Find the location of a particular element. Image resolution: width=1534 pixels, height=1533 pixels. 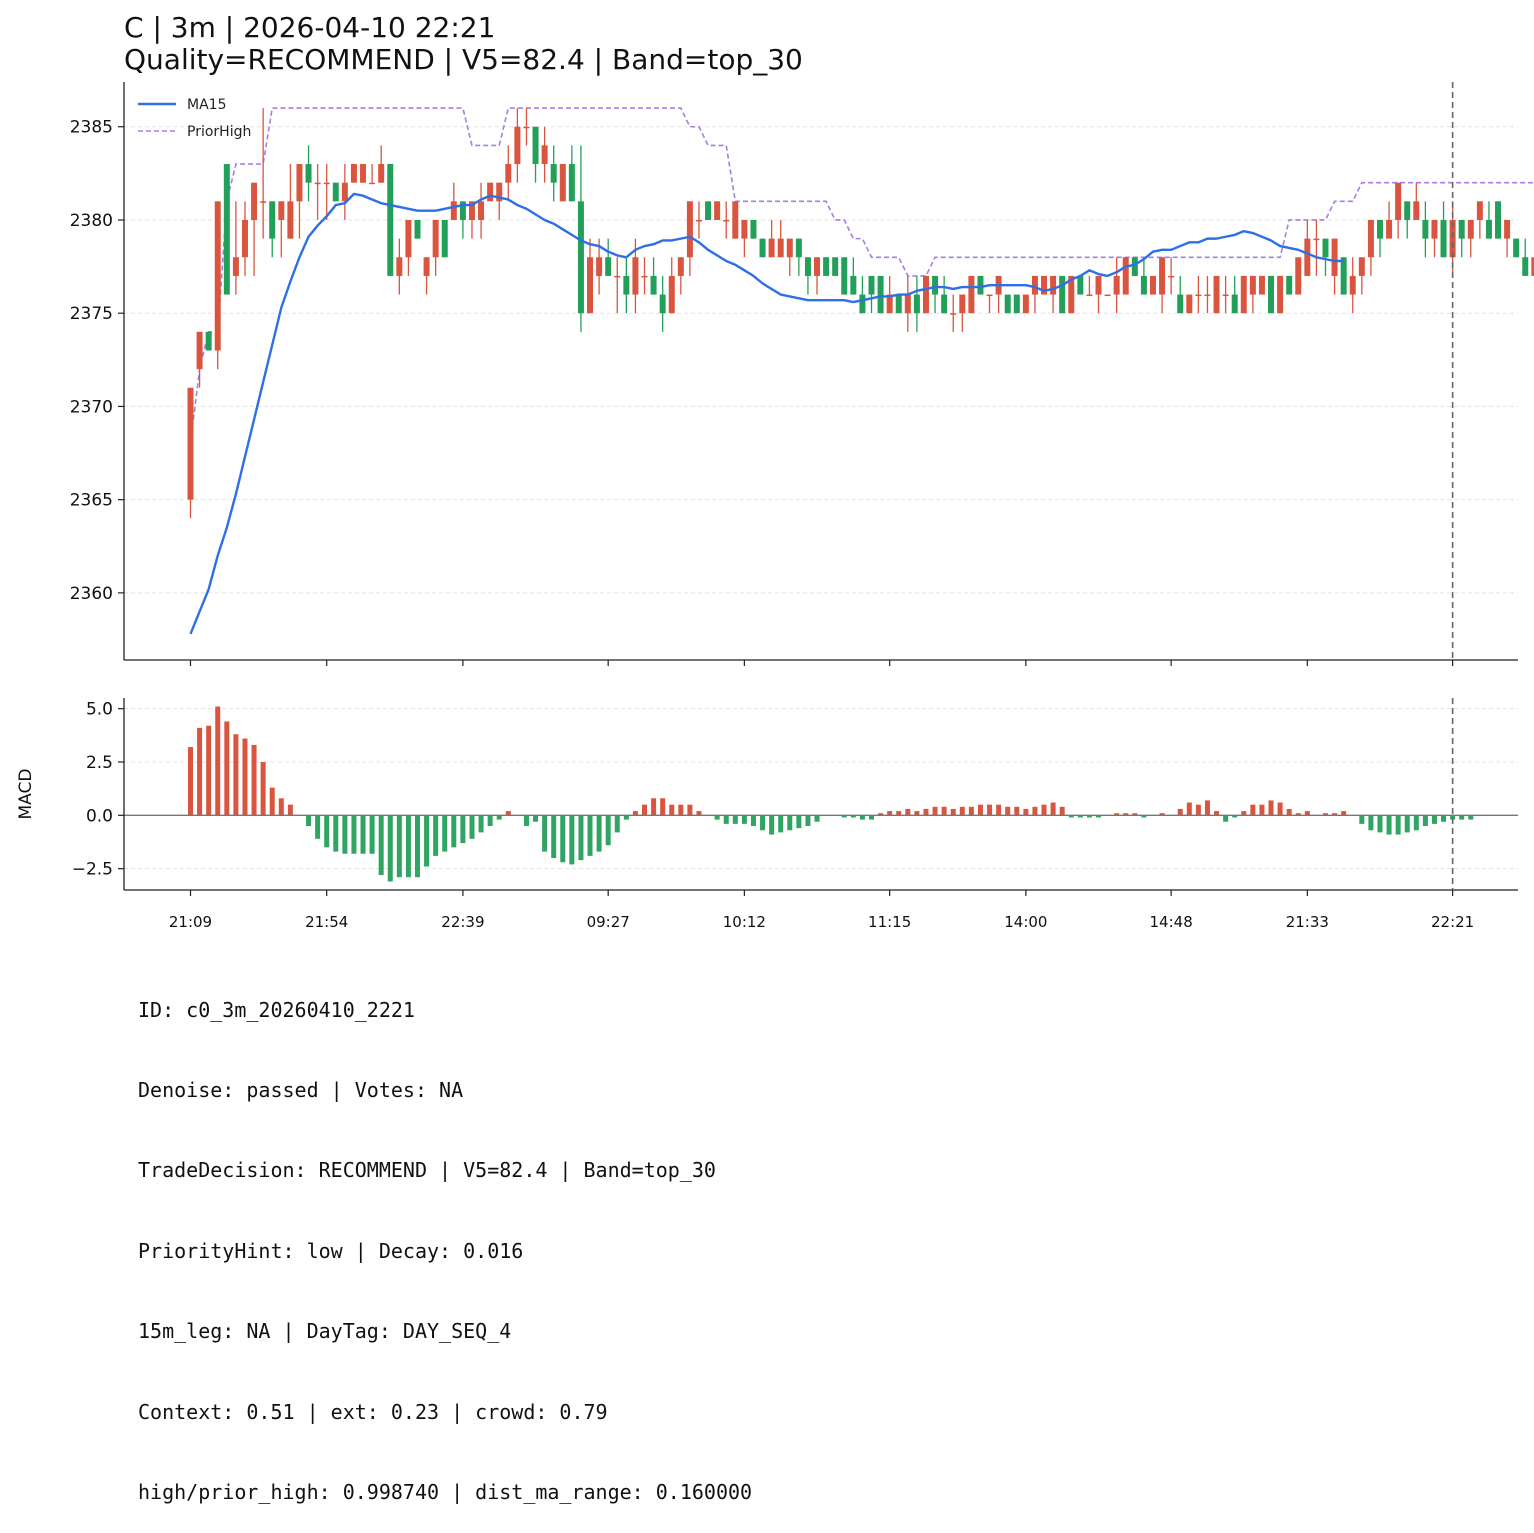

price-y-tick-label: 2375 is located at coordinates (91, 314).